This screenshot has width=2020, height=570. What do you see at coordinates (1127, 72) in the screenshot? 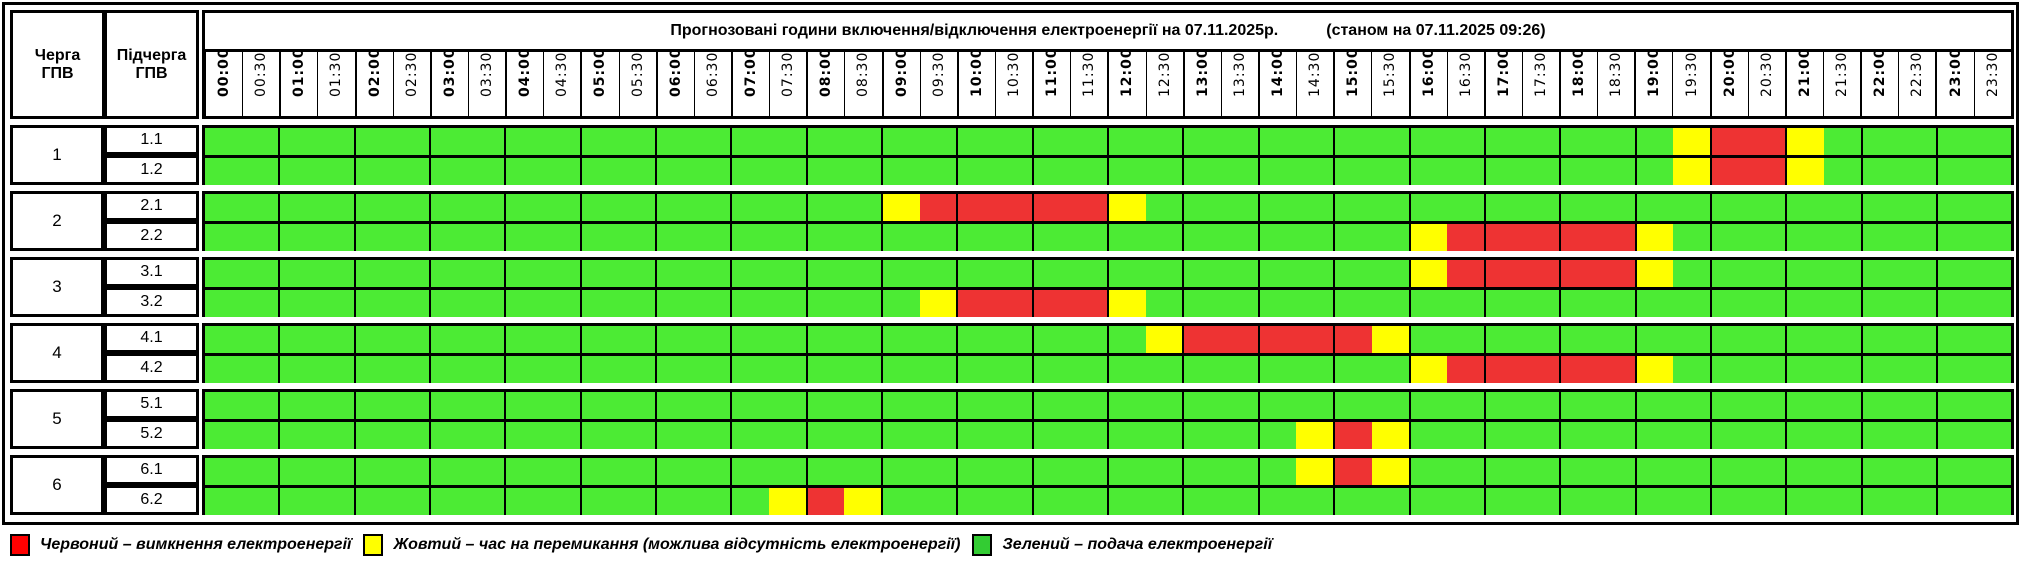
I see `time-label: 12:00` at bounding box center [1127, 72].